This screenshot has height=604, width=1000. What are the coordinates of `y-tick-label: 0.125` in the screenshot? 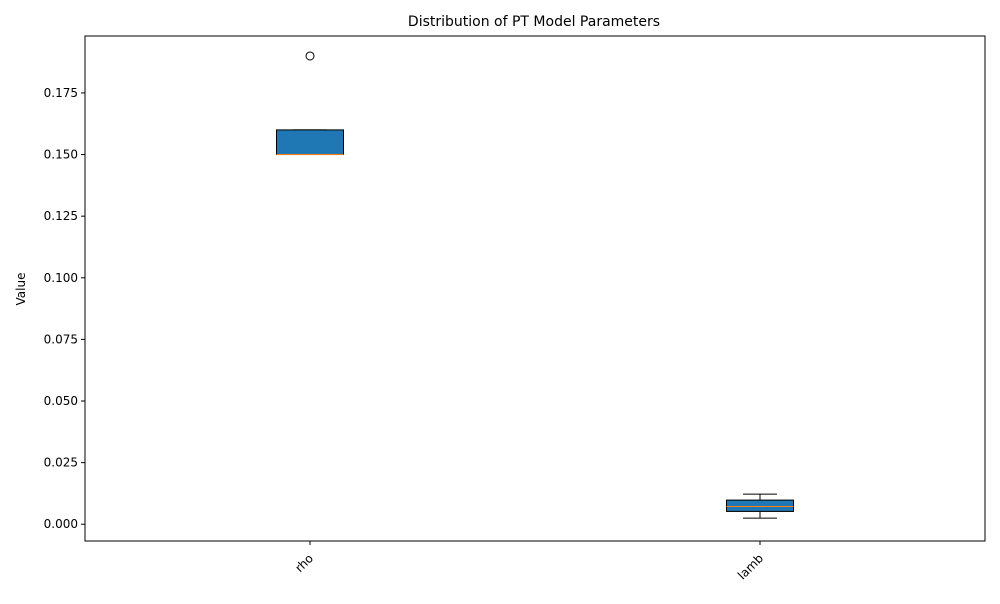 It's located at (61, 216).